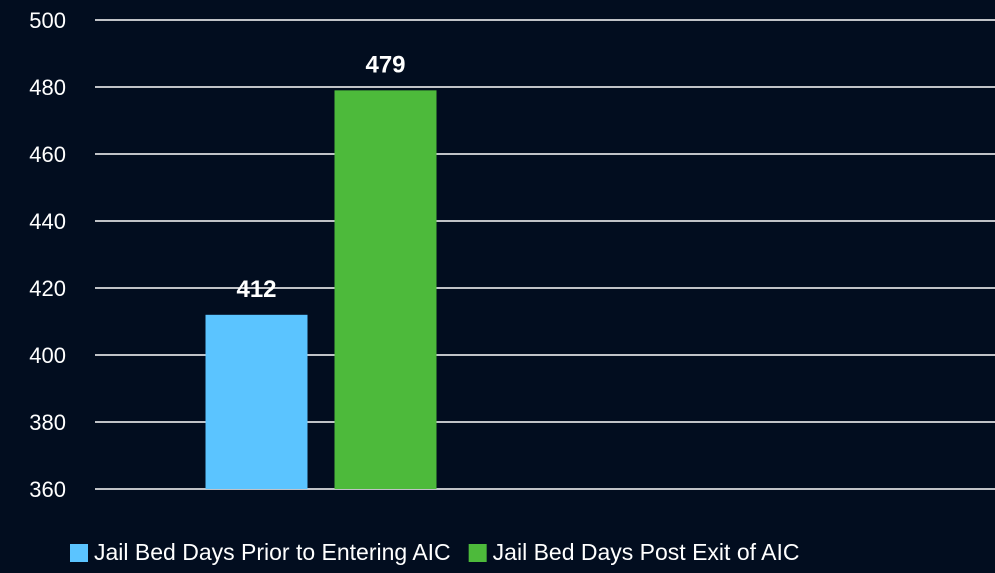 The width and height of the screenshot is (995, 573). I want to click on value-label: 479, so click(385, 65).